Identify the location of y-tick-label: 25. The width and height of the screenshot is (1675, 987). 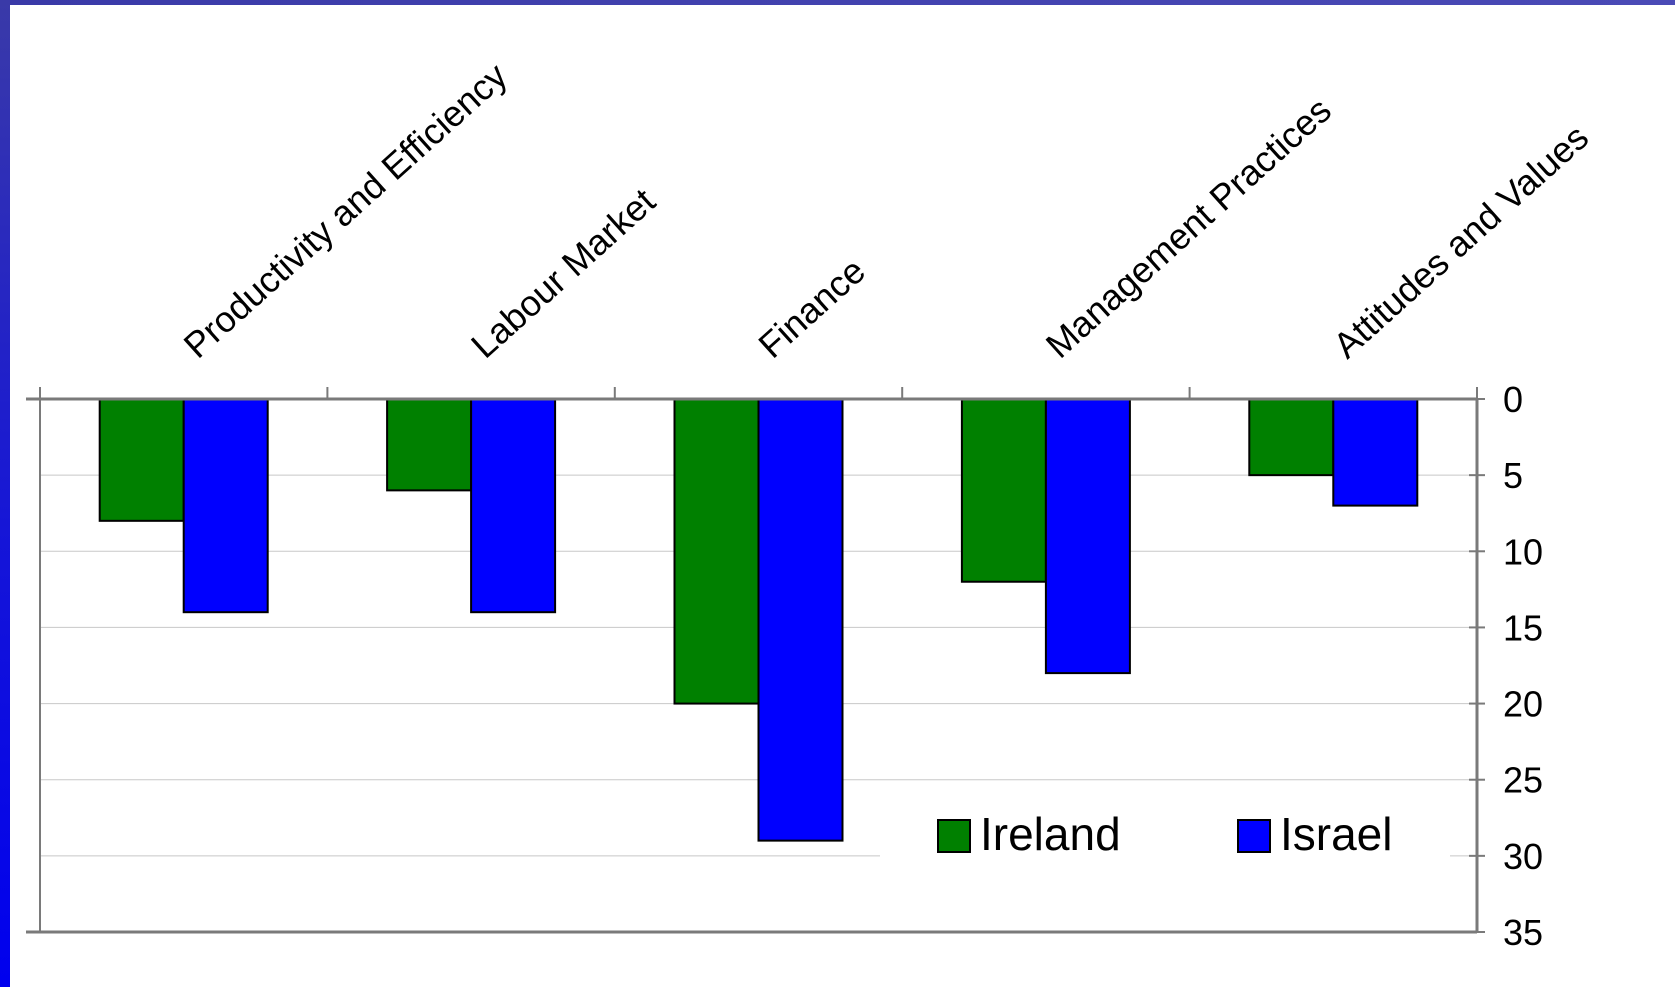
(1523, 780).